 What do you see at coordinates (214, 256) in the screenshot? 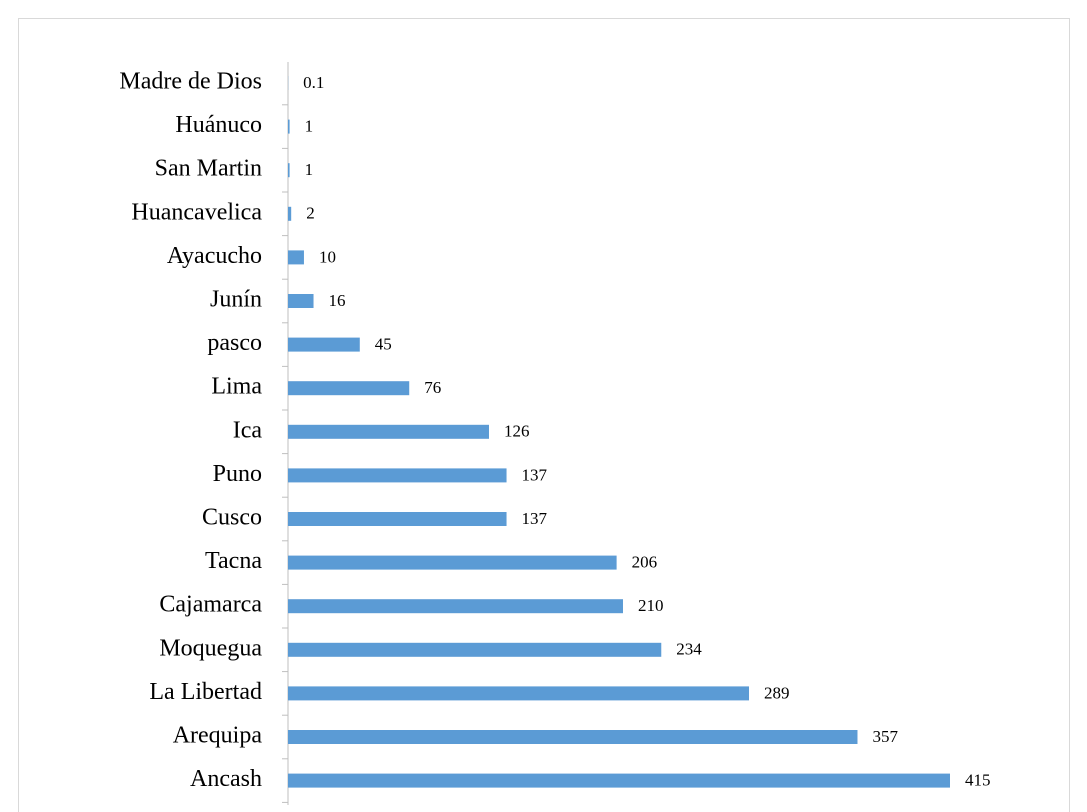
I see `category-label: Ayacucho` at bounding box center [214, 256].